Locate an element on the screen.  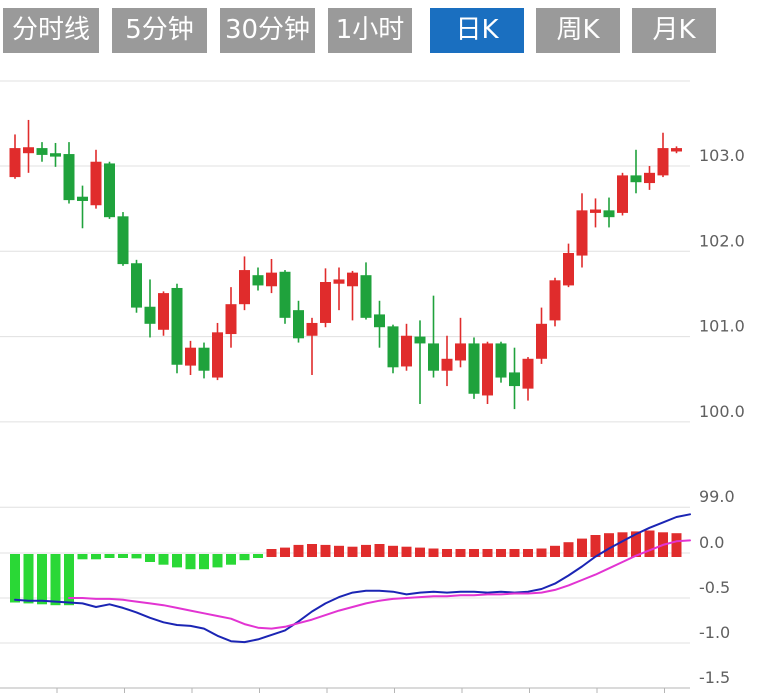
period-button-1hour: 1小时 is located at coordinates (370, 30).